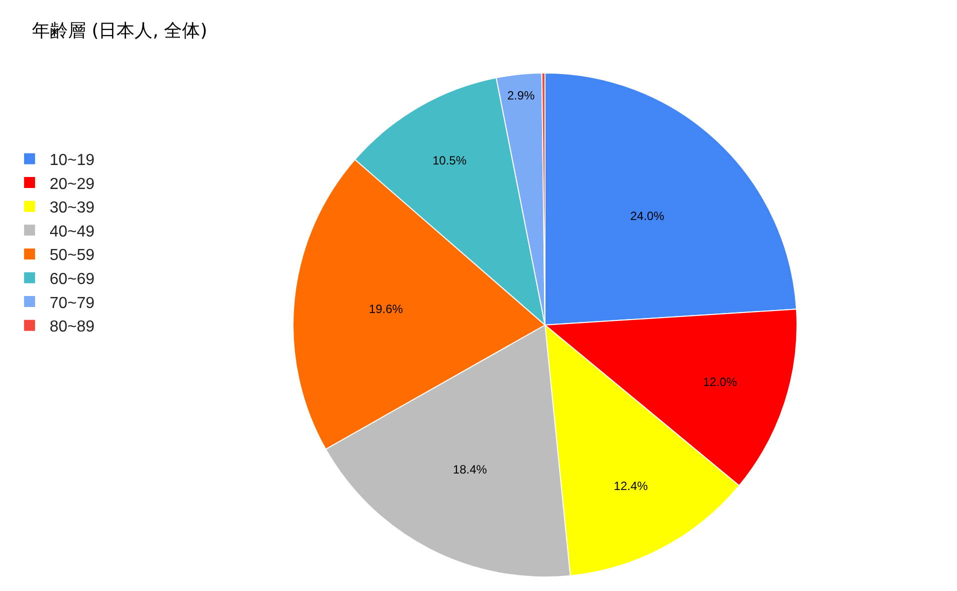  Describe the element at coordinates (72, 279) in the screenshot. I see `legend-label: 60~69` at that location.